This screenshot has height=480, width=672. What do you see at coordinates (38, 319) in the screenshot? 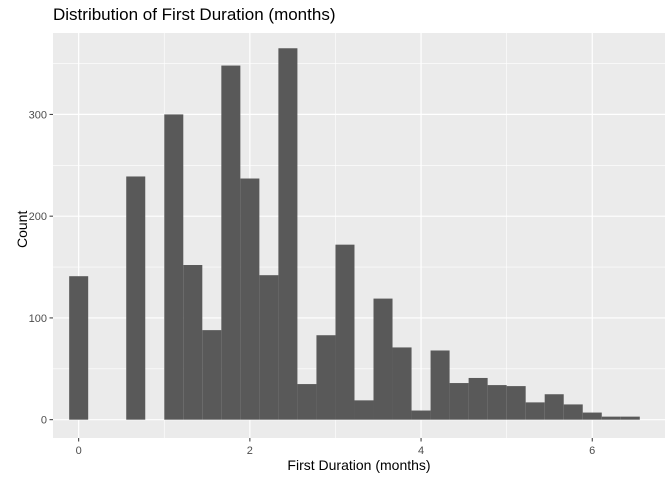
I see `y-tick-label: 100` at bounding box center [38, 319].